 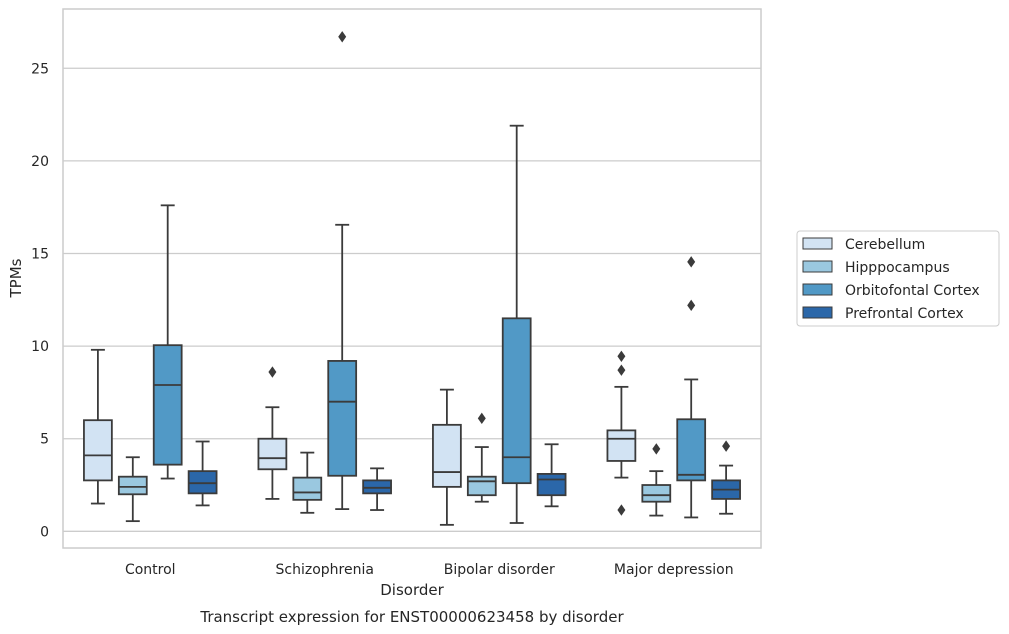 What do you see at coordinates (897, 268) in the screenshot?
I see `legend-label: Hipppocampus` at bounding box center [897, 268].